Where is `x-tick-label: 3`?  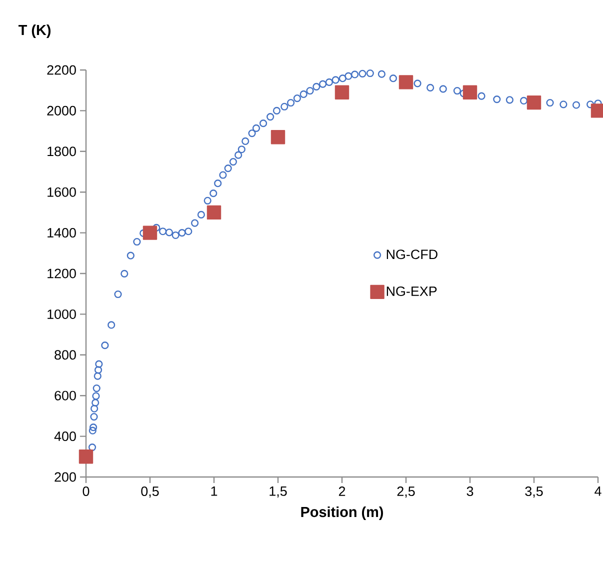 x-tick-label: 3 is located at coordinates (470, 491).